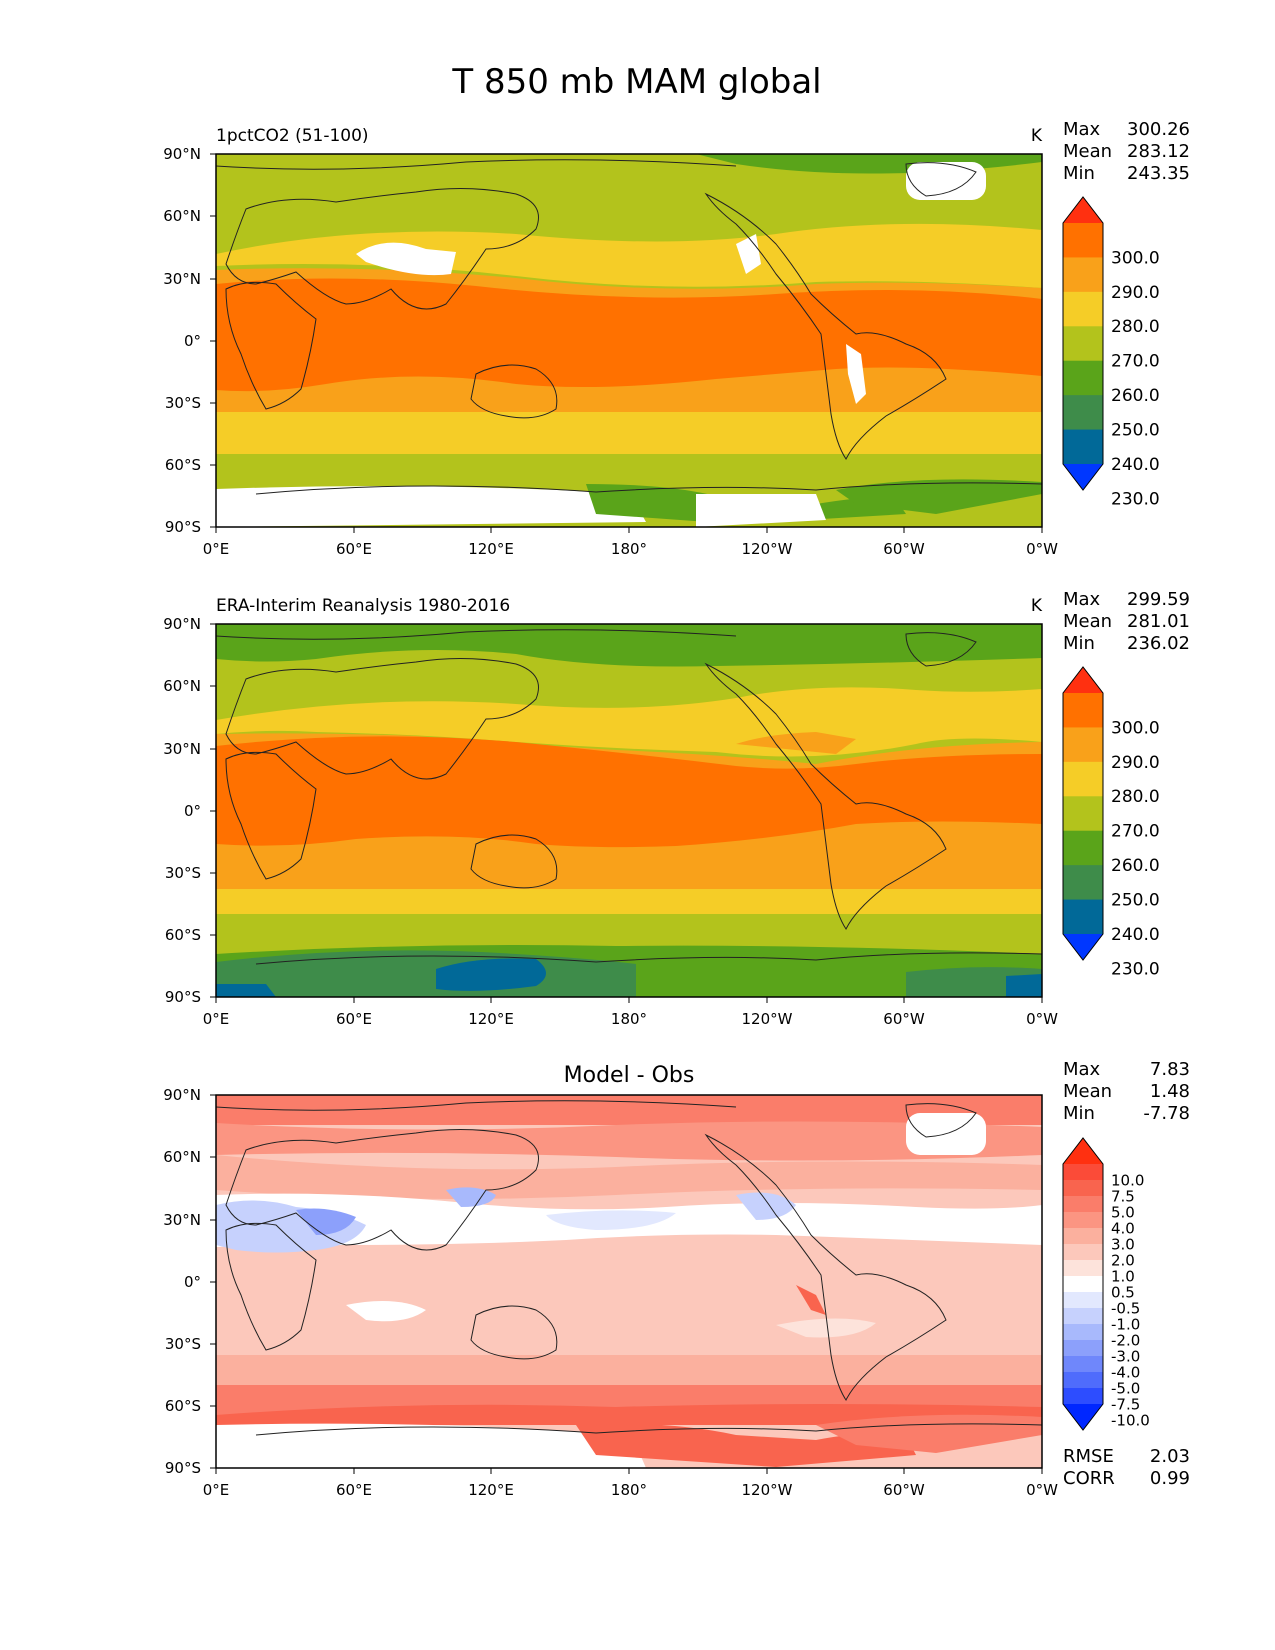  I want to click on max-value: 300.26, so click(1158, 129).